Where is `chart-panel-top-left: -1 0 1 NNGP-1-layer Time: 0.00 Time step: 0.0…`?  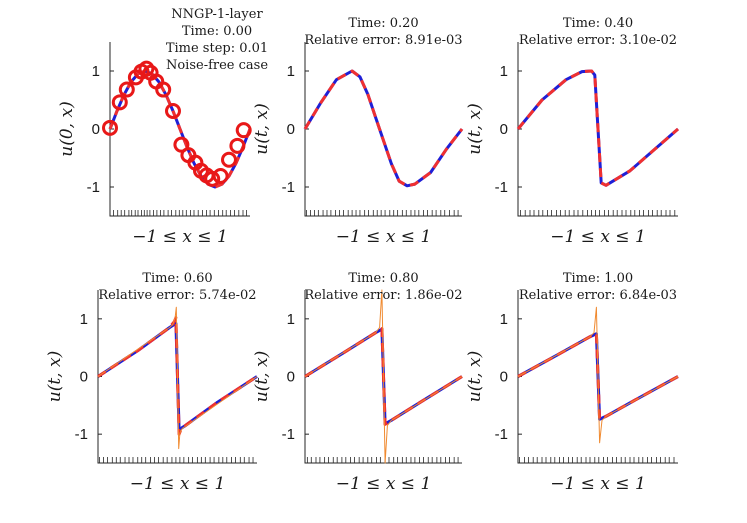
chart-panel-top-left: -1 0 1 NNGP-1-layer Time: 0.00 Time step: 0.0… is located at coordinates (162, 127).